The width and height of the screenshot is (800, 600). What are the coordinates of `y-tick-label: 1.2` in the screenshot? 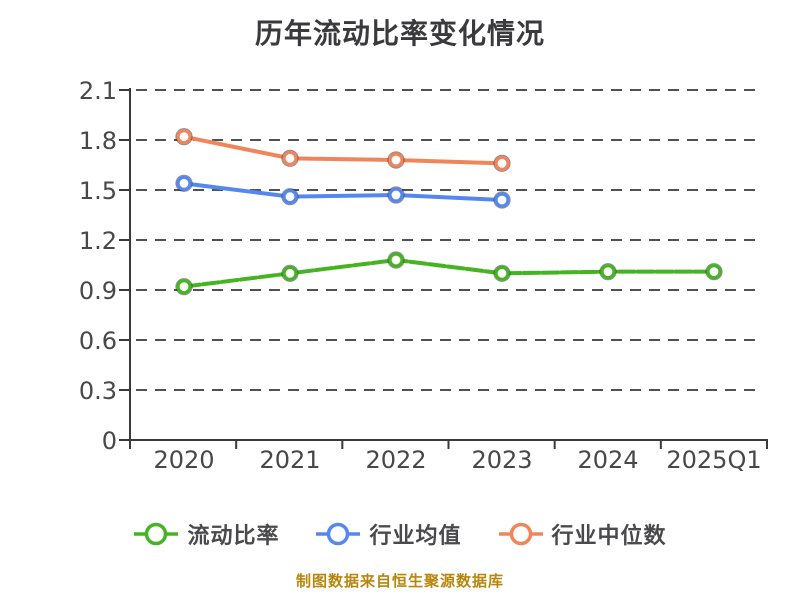 It's located at (98, 241).